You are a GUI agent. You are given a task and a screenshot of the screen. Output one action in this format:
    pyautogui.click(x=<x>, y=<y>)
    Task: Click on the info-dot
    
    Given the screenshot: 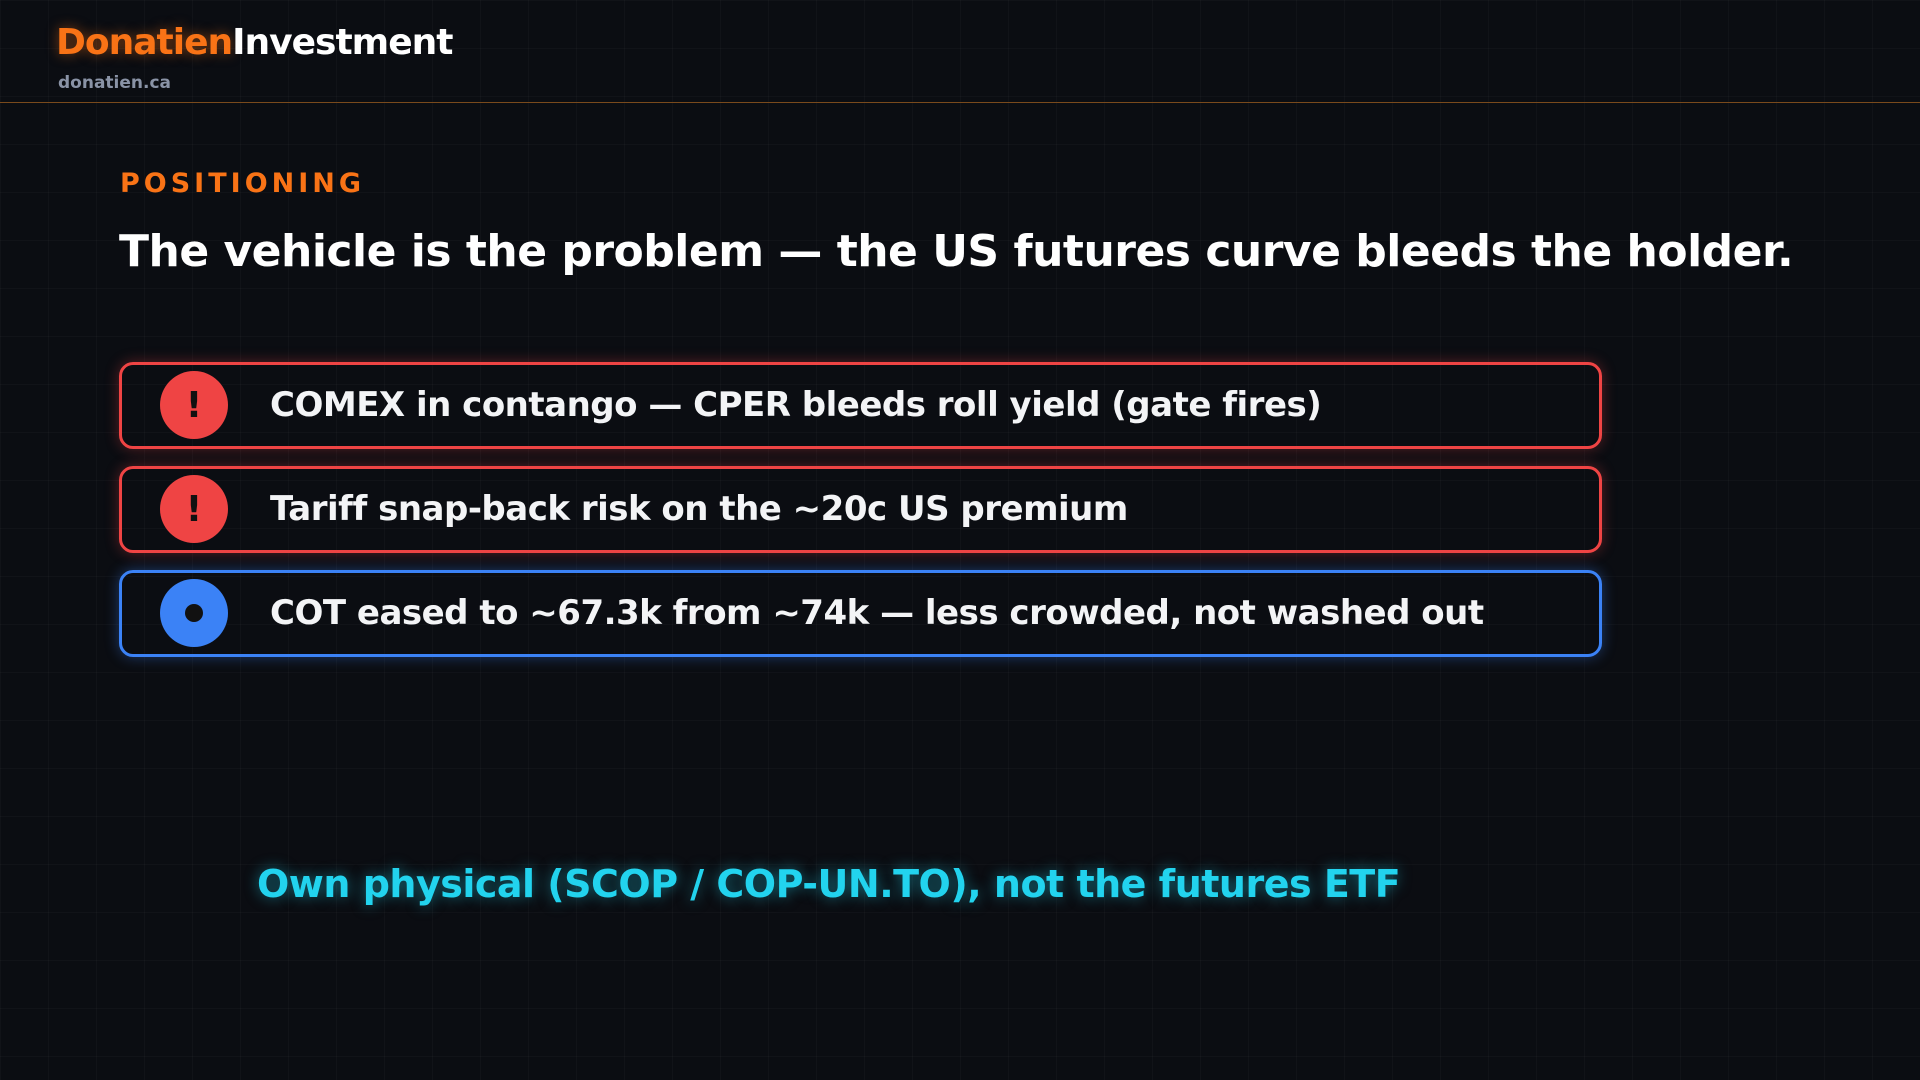 What is the action you would take?
    pyautogui.click(x=194, y=613)
    